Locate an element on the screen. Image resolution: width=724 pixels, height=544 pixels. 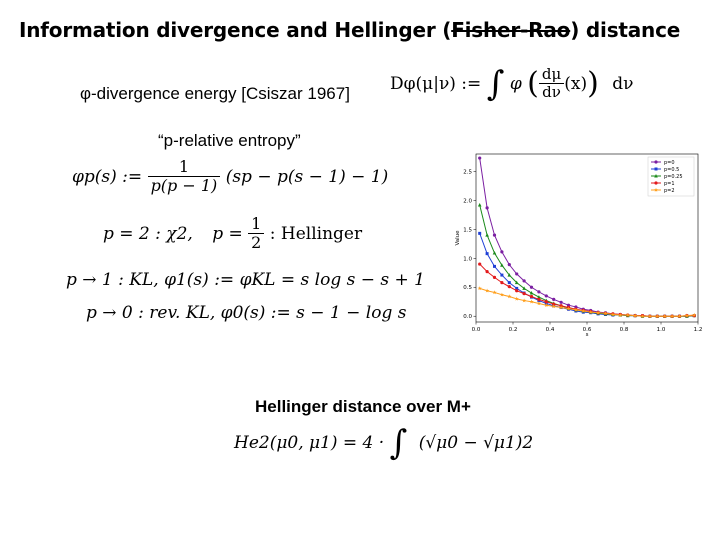
axis-ticks: 0.0 0.2 0.4 0.6 0.8 1.0 1.2 0.0 0.5 1.0 1.5 2.0 2.5 is located at coordinates (582, 251).